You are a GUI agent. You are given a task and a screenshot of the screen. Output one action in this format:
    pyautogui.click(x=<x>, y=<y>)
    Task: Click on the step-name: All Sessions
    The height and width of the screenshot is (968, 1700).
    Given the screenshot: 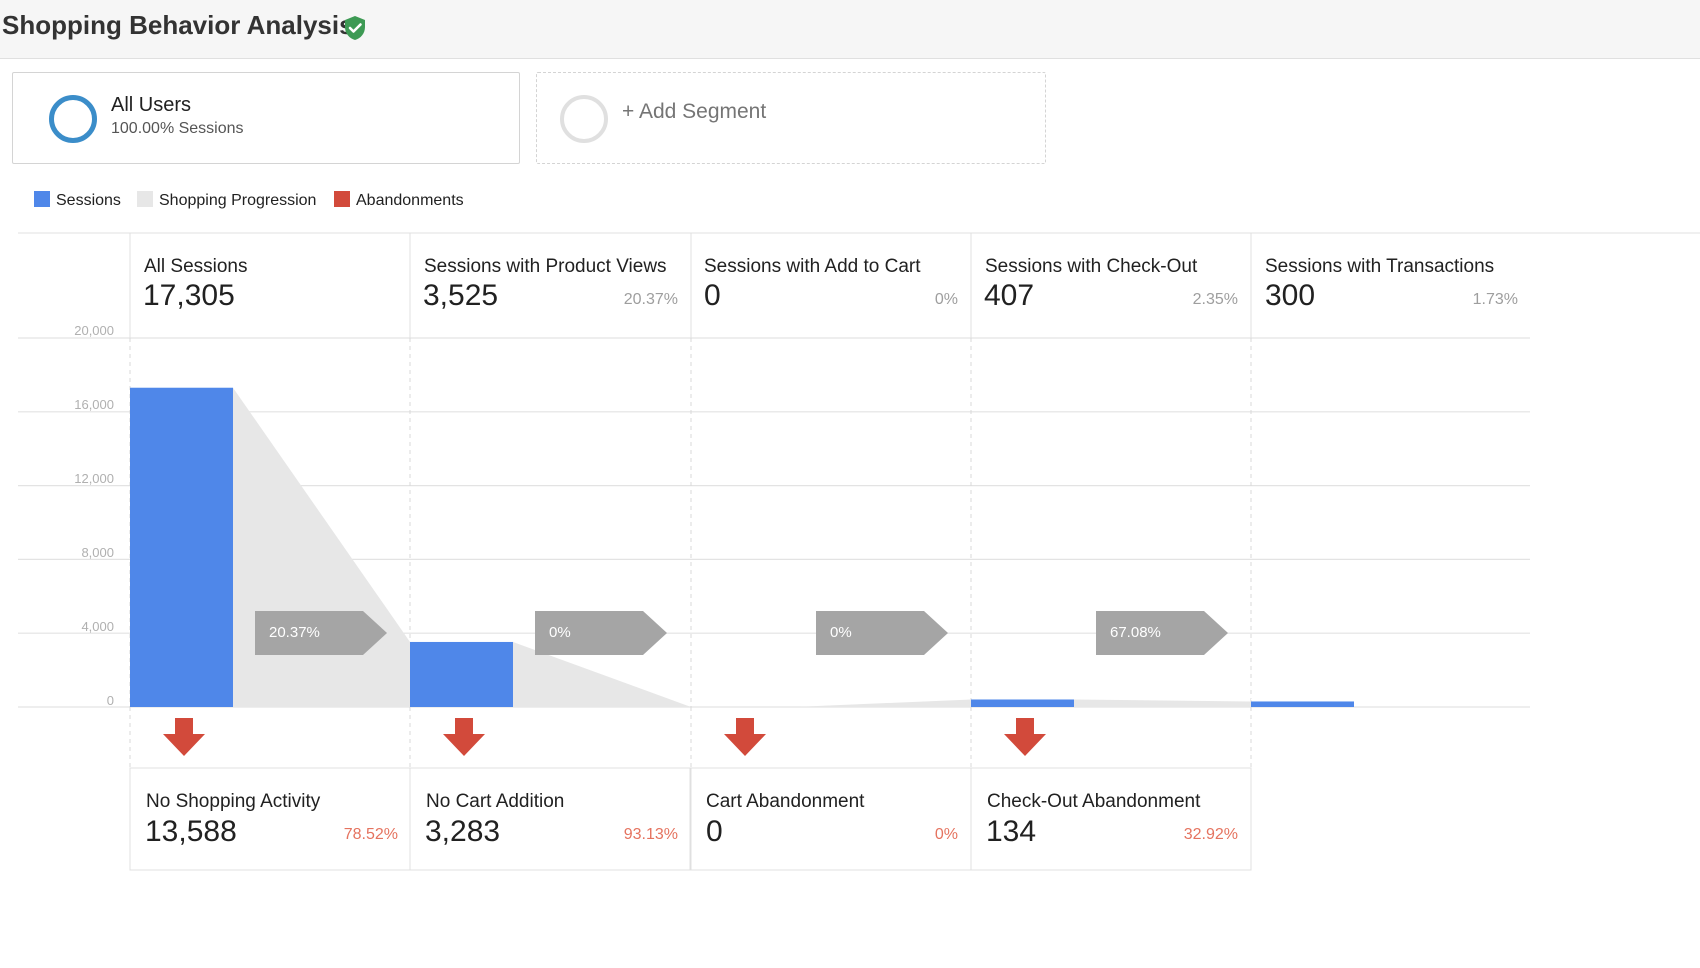 What is the action you would take?
    pyautogui.click(x=196, y=266)
    